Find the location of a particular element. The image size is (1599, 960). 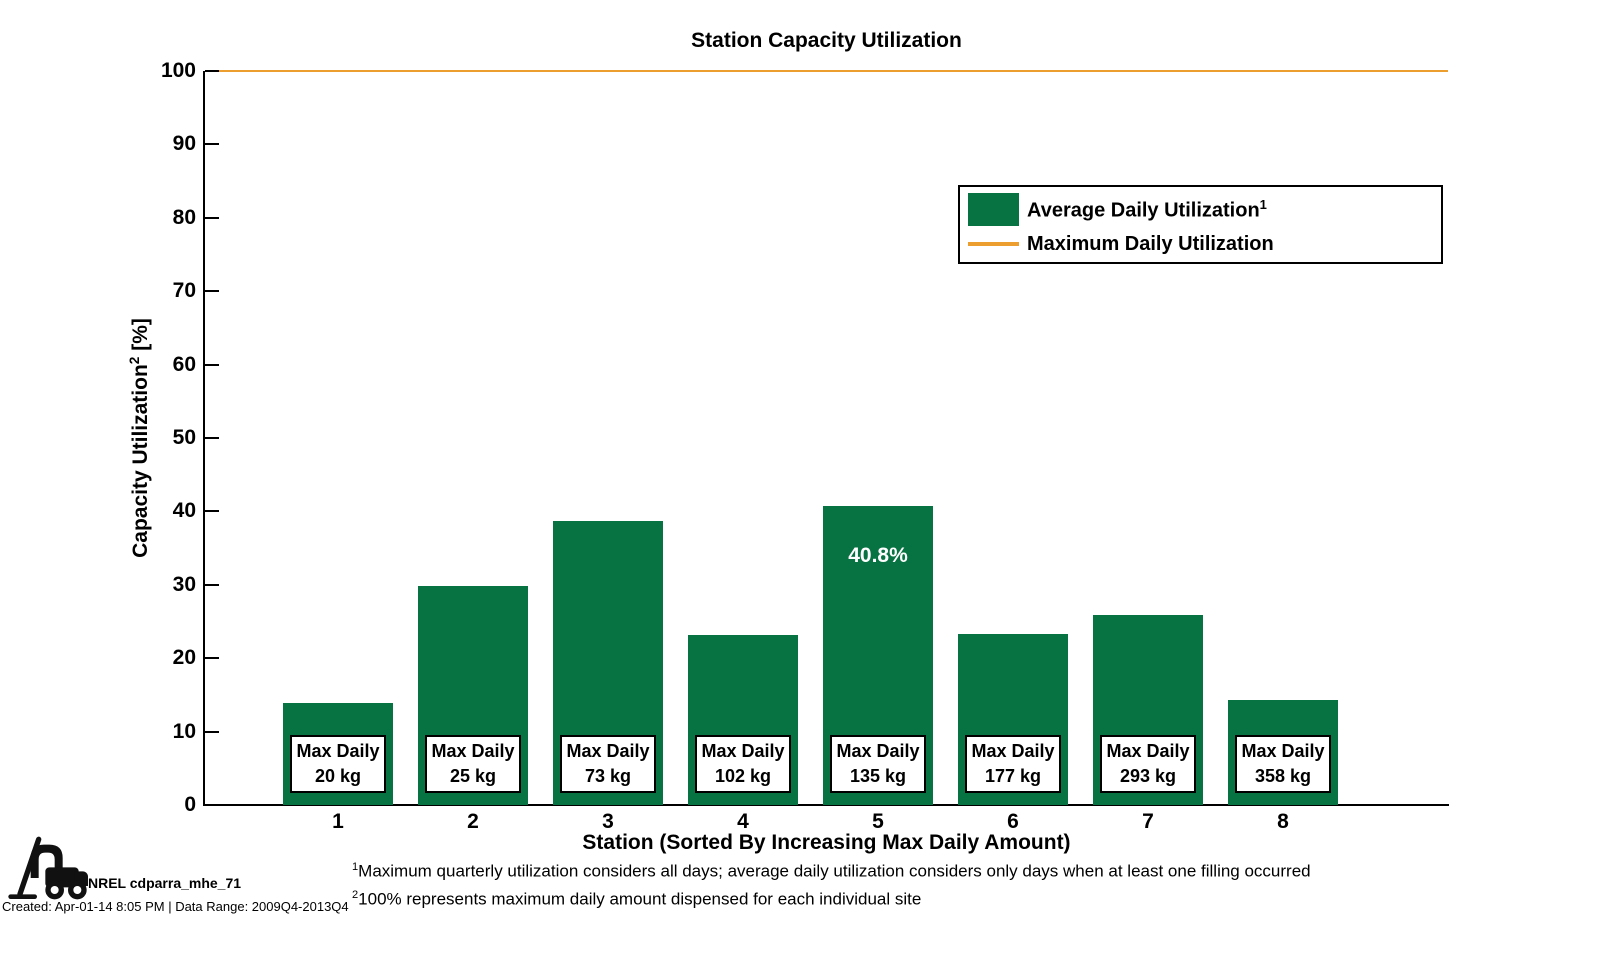

footer-system-label: NREL cdparra_mhe_71 is located at coordinates (165, 883).